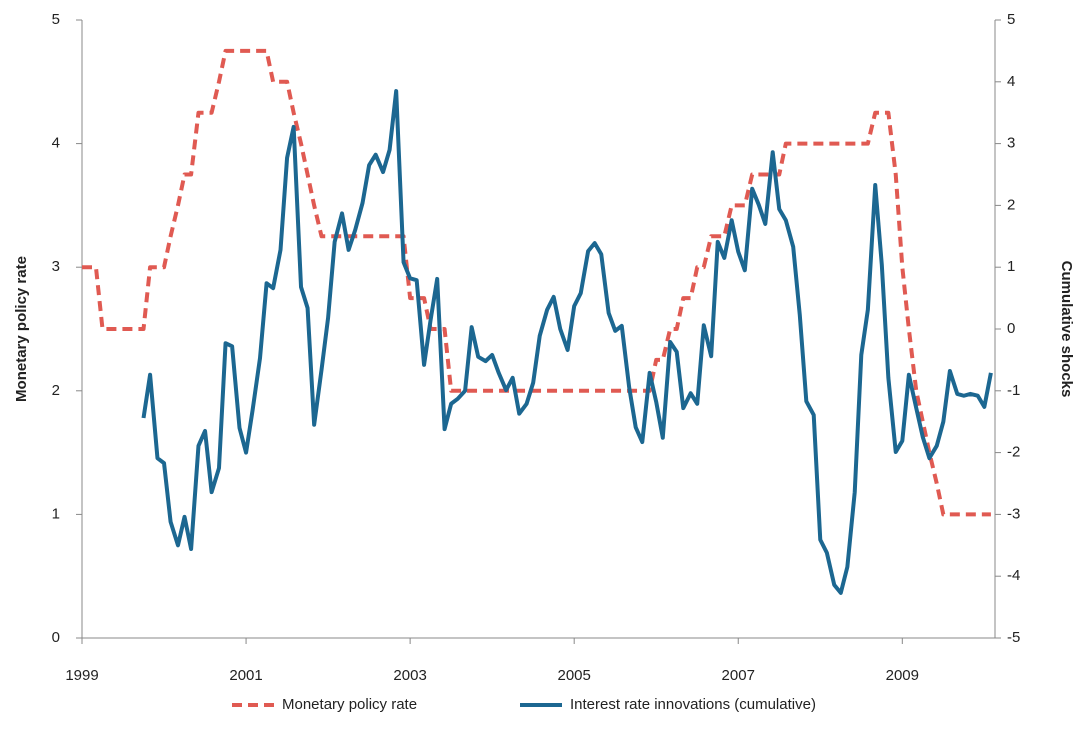 The width and height of the screenshot is (1084, 745). Describe the element at coordinates (56, 266) in the screenshot. I see `y-tick-label: 3` at that location.